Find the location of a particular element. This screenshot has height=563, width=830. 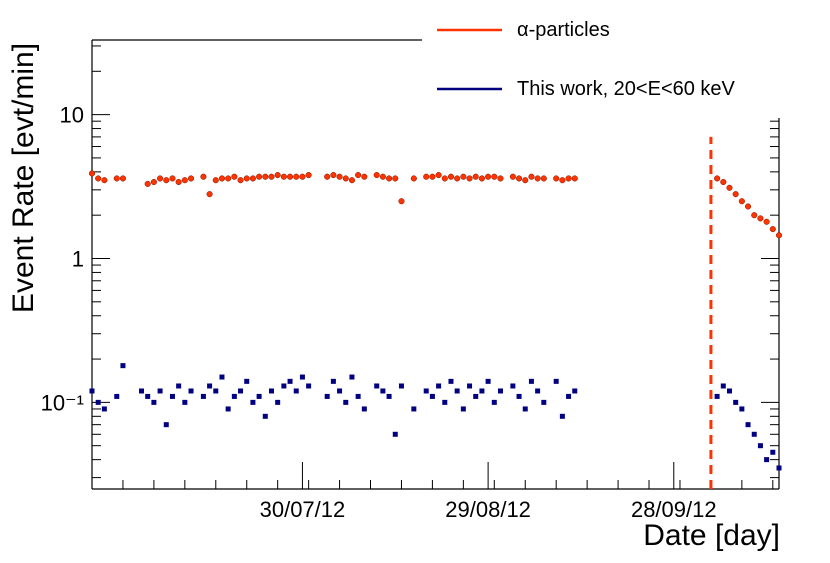

y-tick-label: 10⁻¹ is located at coordinates (62, 402).